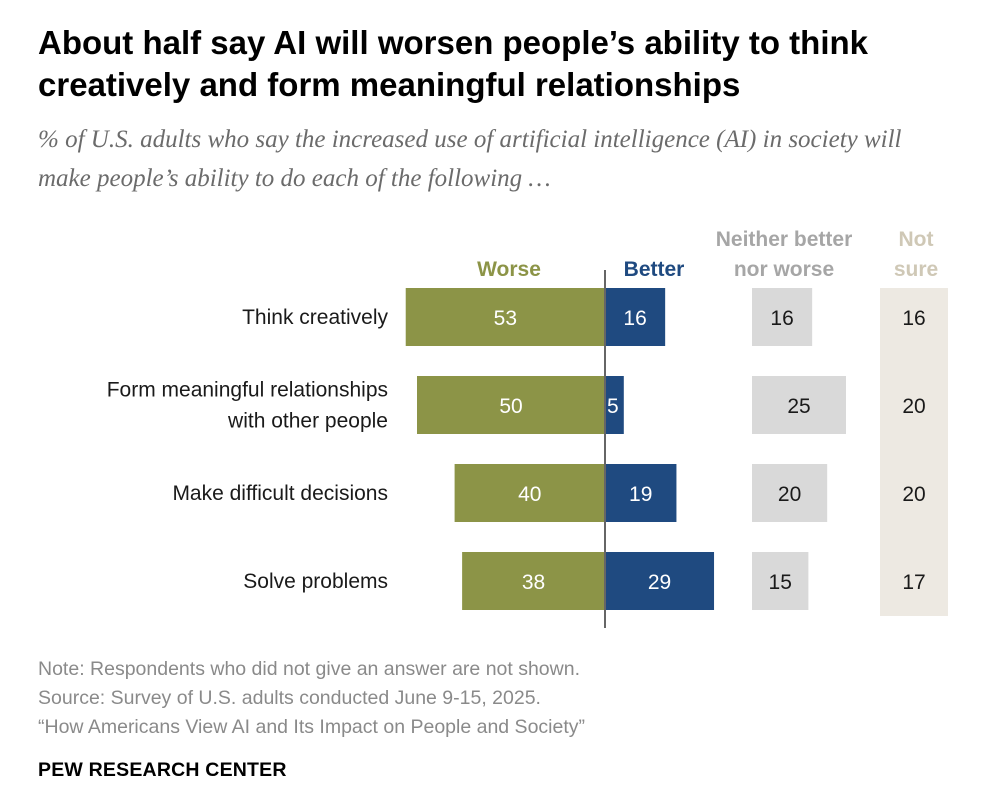  What do you see at coordinates (315, 581) in the screenshot?
I see `category-label: Solve problems` at bounding box center [315, 581].